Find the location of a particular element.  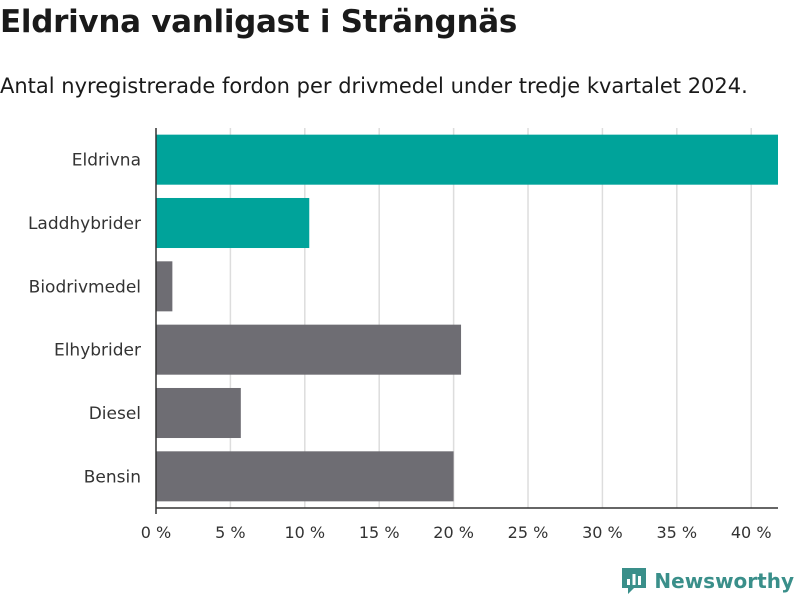

category-label: Eldrivna is located at coordinates (106, 161).